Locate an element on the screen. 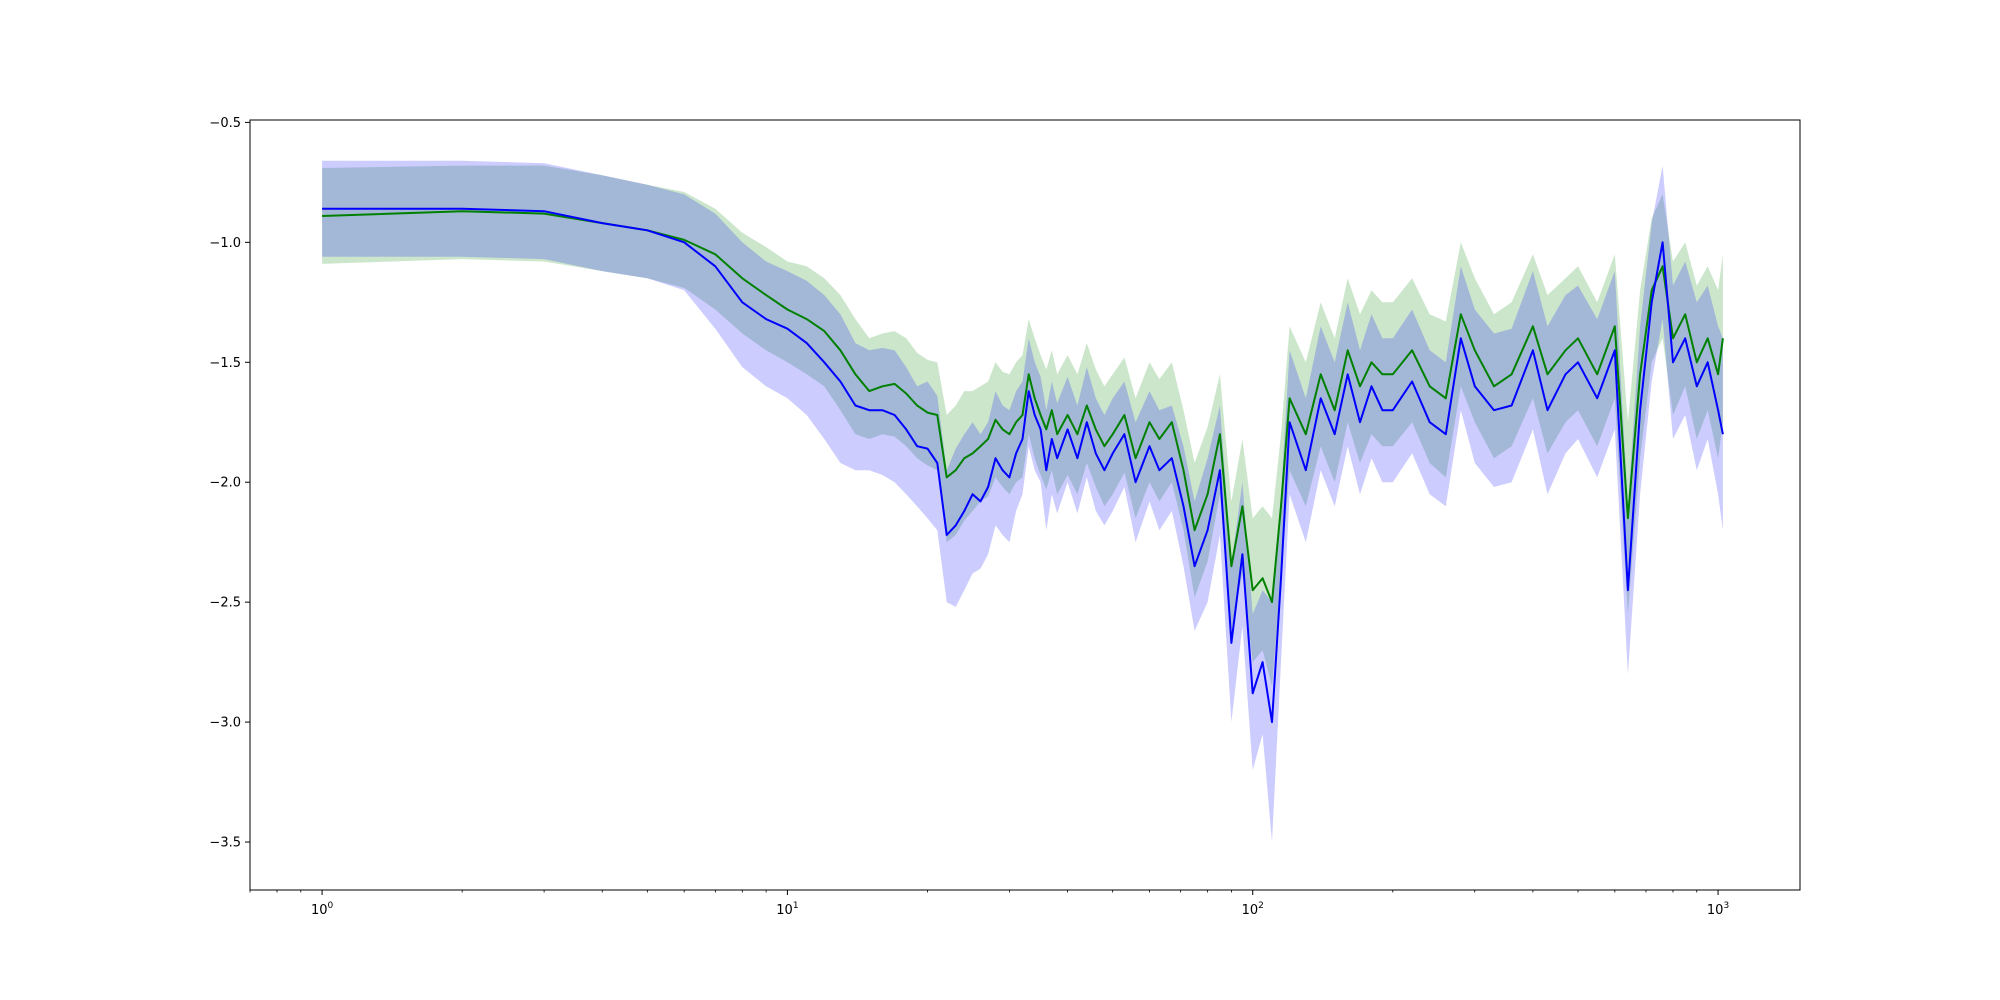  y-tick-label: −1.0 is located at coordinates (225, 243).